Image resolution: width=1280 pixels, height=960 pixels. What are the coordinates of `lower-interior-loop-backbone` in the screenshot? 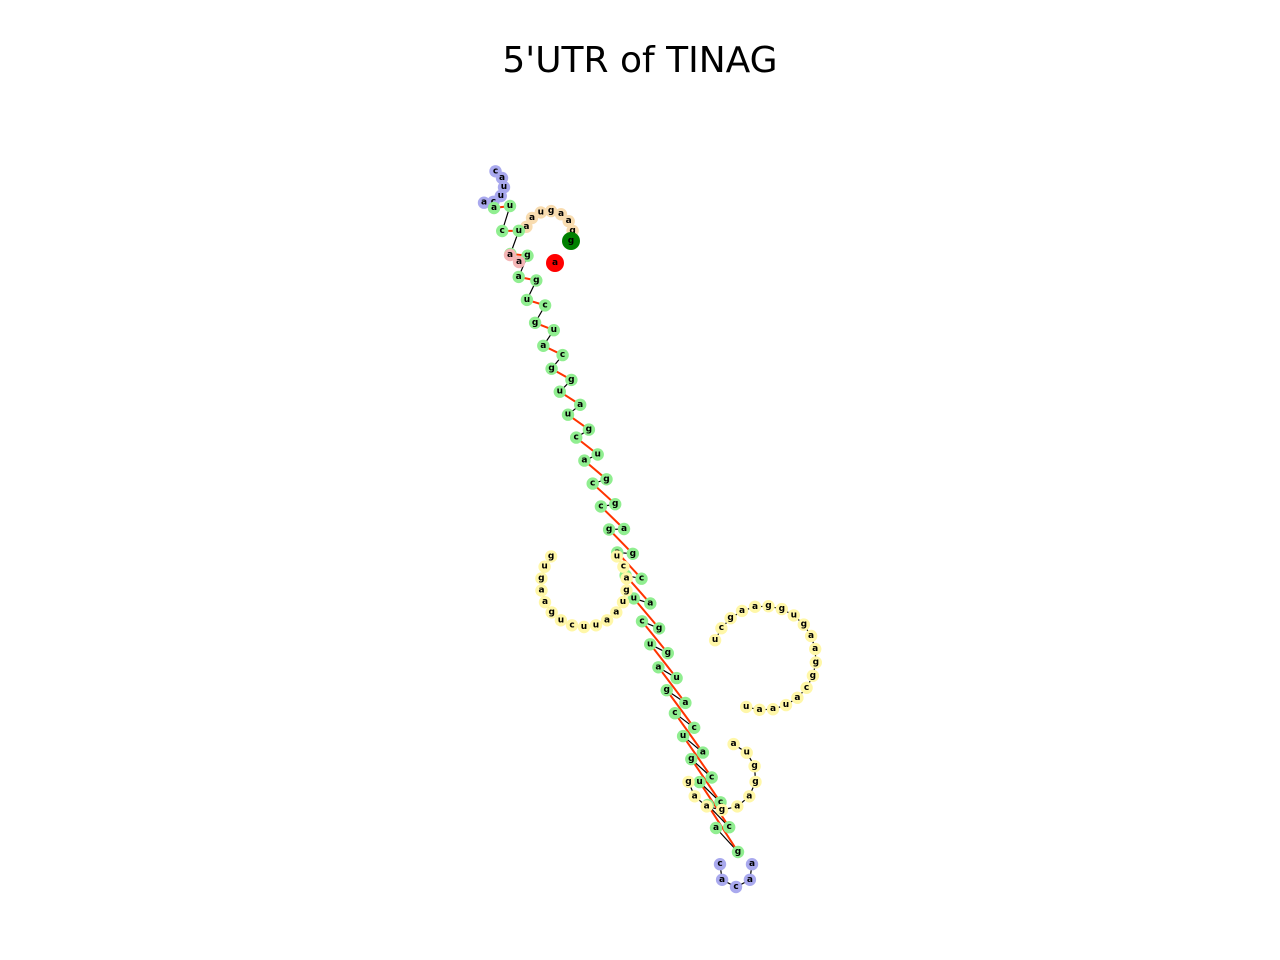 It's located at (722, 777).